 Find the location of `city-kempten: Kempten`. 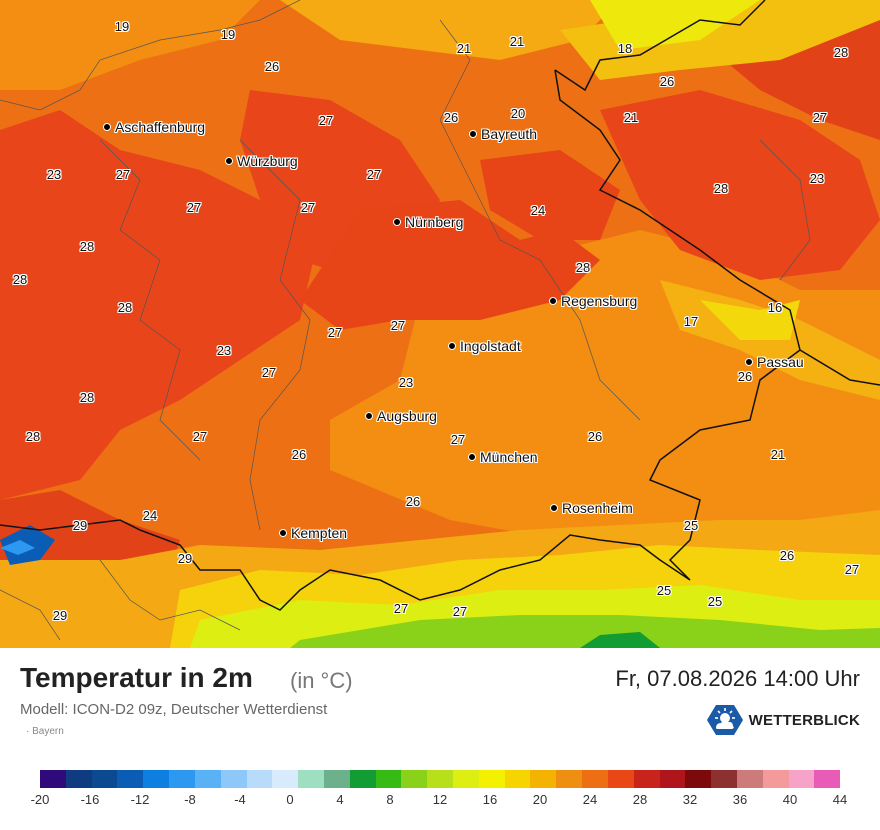

city-kempten: Kempten is located at coordinates (313, 533).